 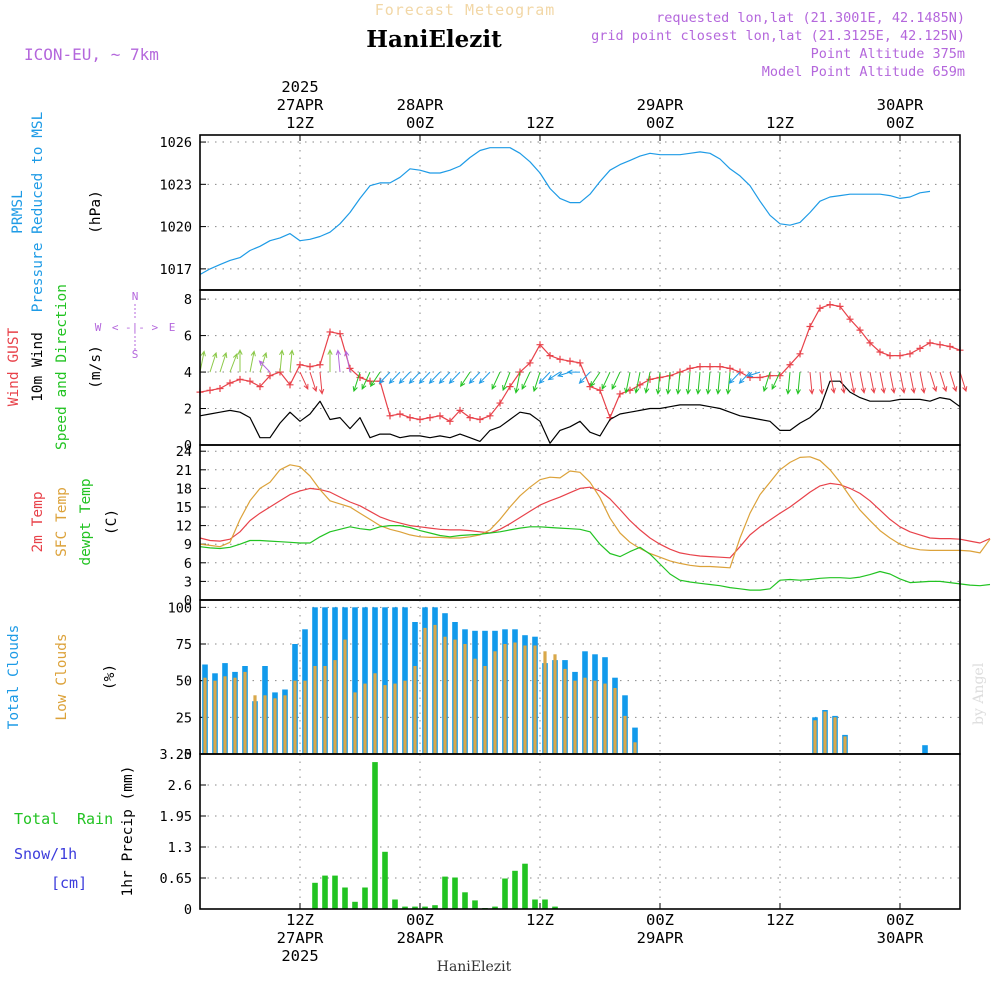 What do you see at coordinates (188, 564) in the screenshot?
I see `y-tick-label: 6` at bounding box center [188, 564].